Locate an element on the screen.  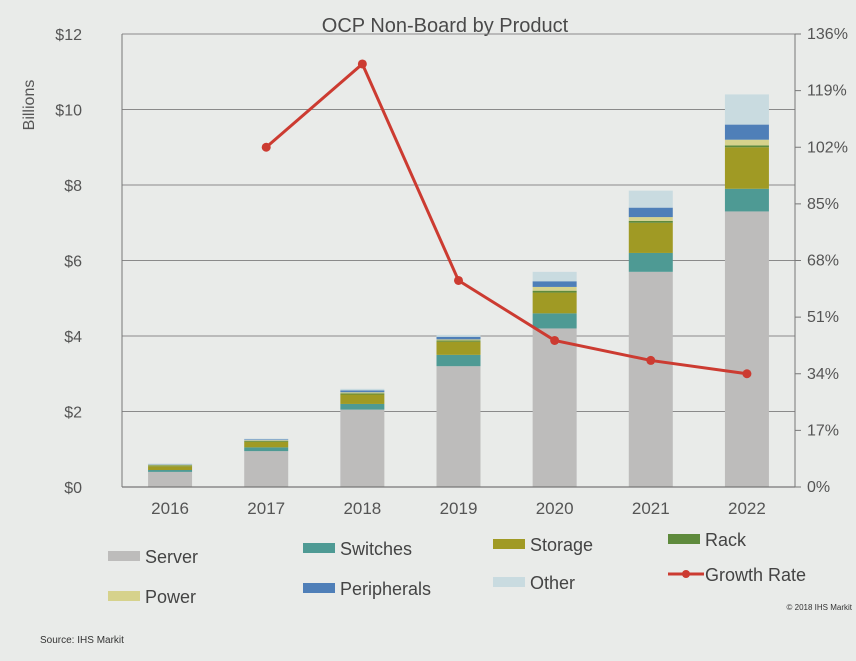
x-tick-label: 2020 is located at coordinates (555, 508).